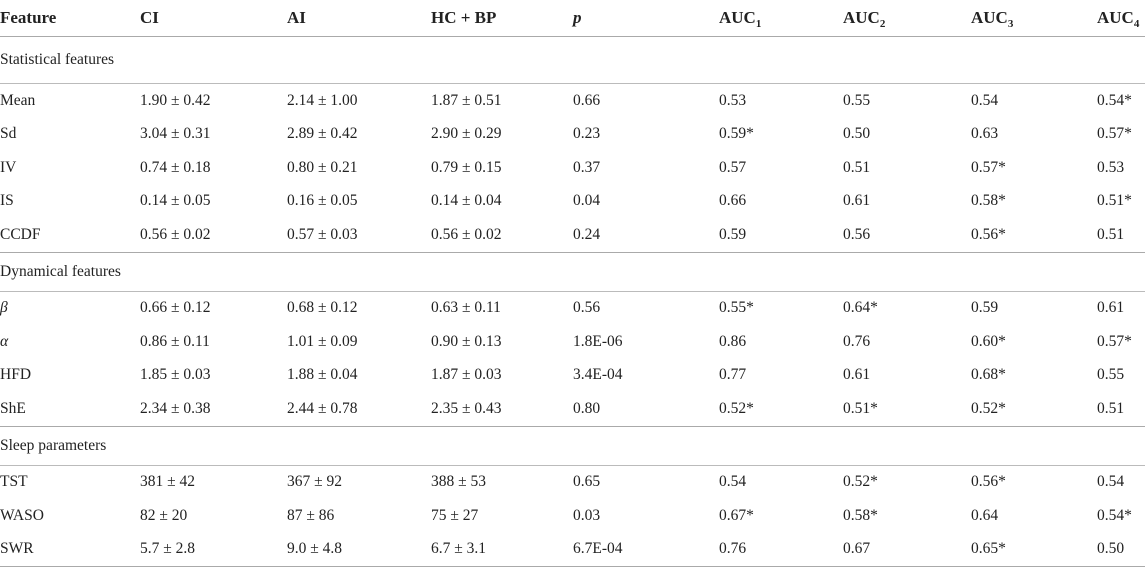 The width and height of the screenshot is (1145, 567). I want to click on table-cell: 1.85 ± 0.03, so click(175, 375).